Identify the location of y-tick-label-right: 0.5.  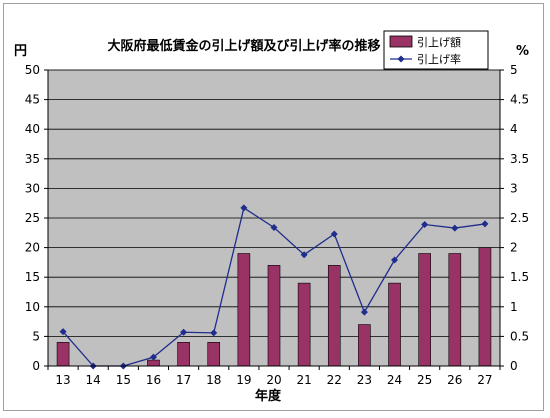
(519, 336).